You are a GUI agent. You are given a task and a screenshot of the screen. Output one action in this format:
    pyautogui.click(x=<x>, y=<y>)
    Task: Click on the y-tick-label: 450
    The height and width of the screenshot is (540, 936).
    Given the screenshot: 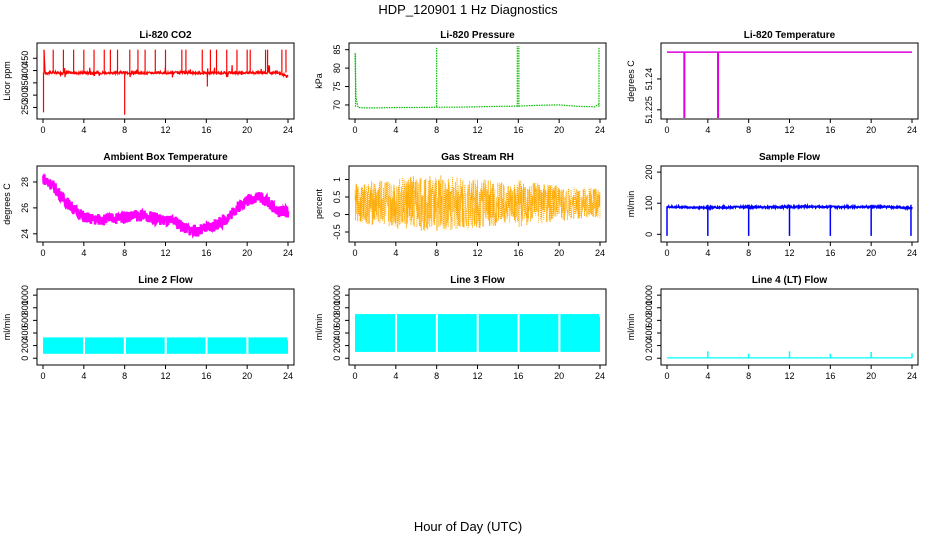 What is the action you would take?
    pyautogui.click(x=25, y=58)
    